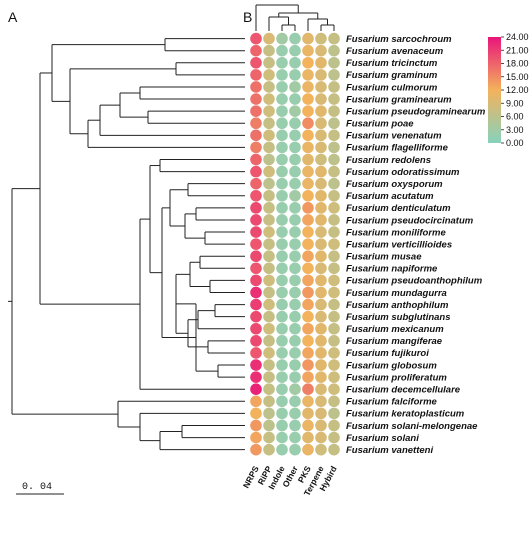 This screenshot has width=532, height=550. I want to click on colorbar-tick-label: 0.00, so click(515, 143).